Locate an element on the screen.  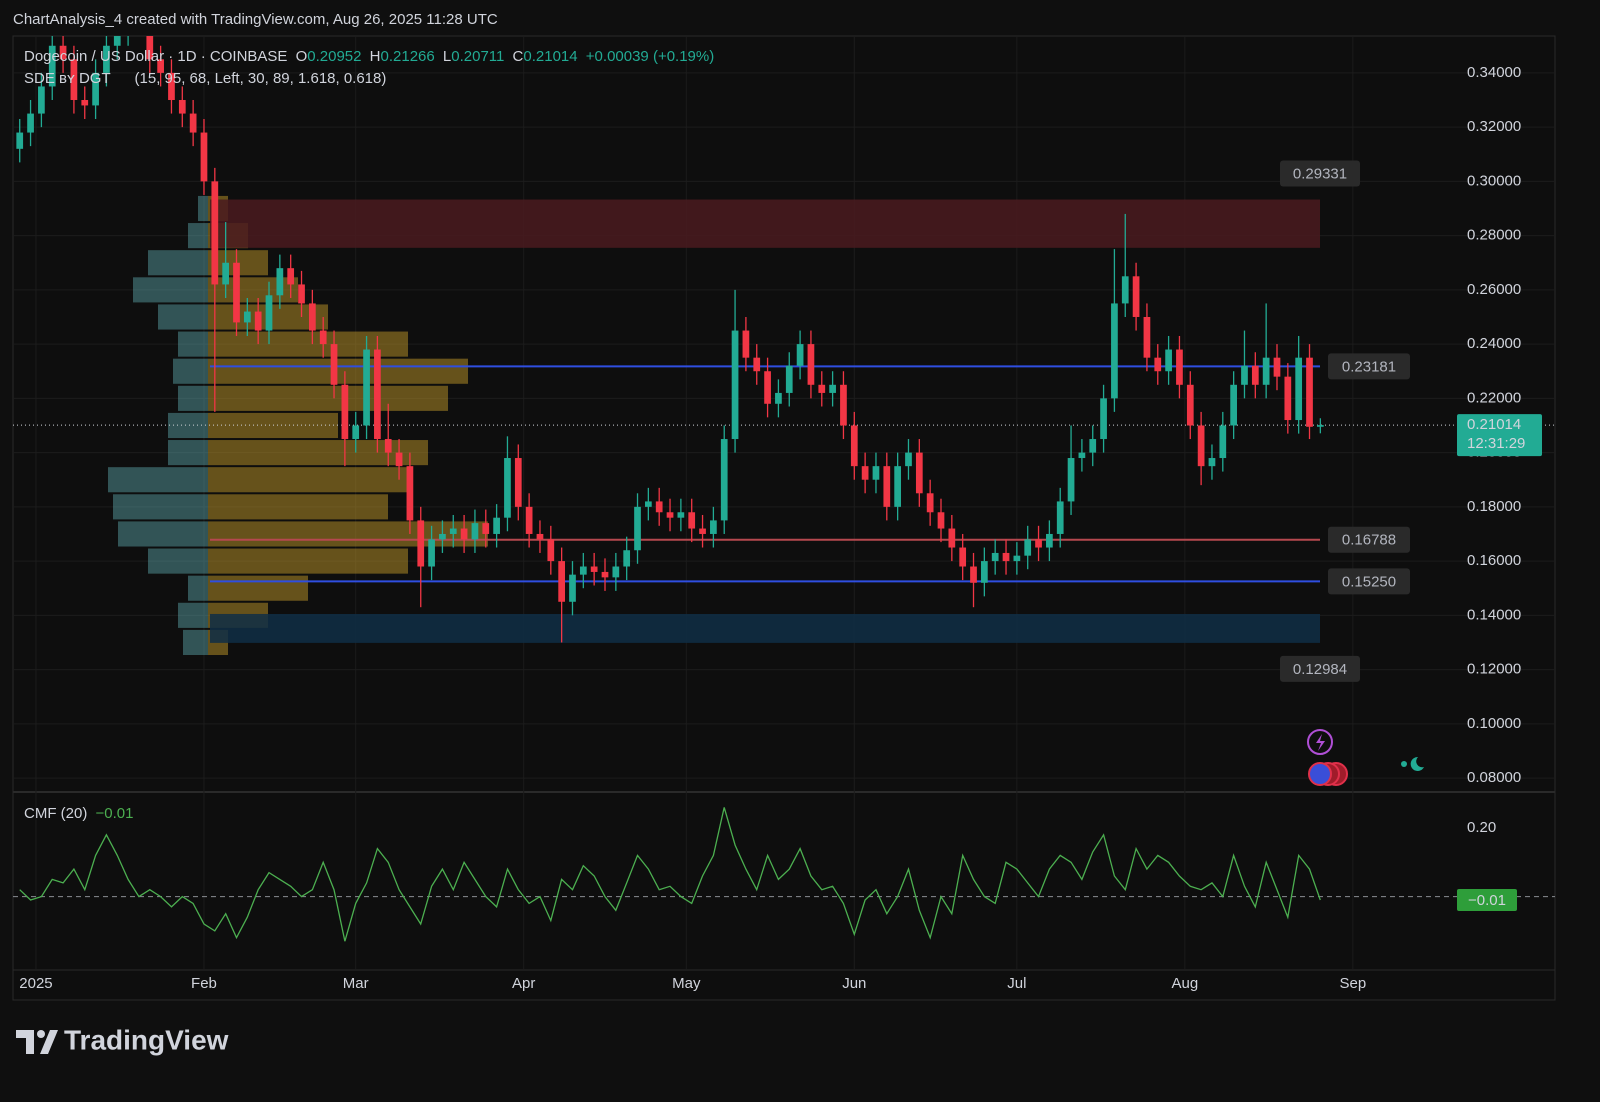
symbol-title: Dogecoin / US Dollar · 1D · COINBASE is located at coordinates (155, 56).